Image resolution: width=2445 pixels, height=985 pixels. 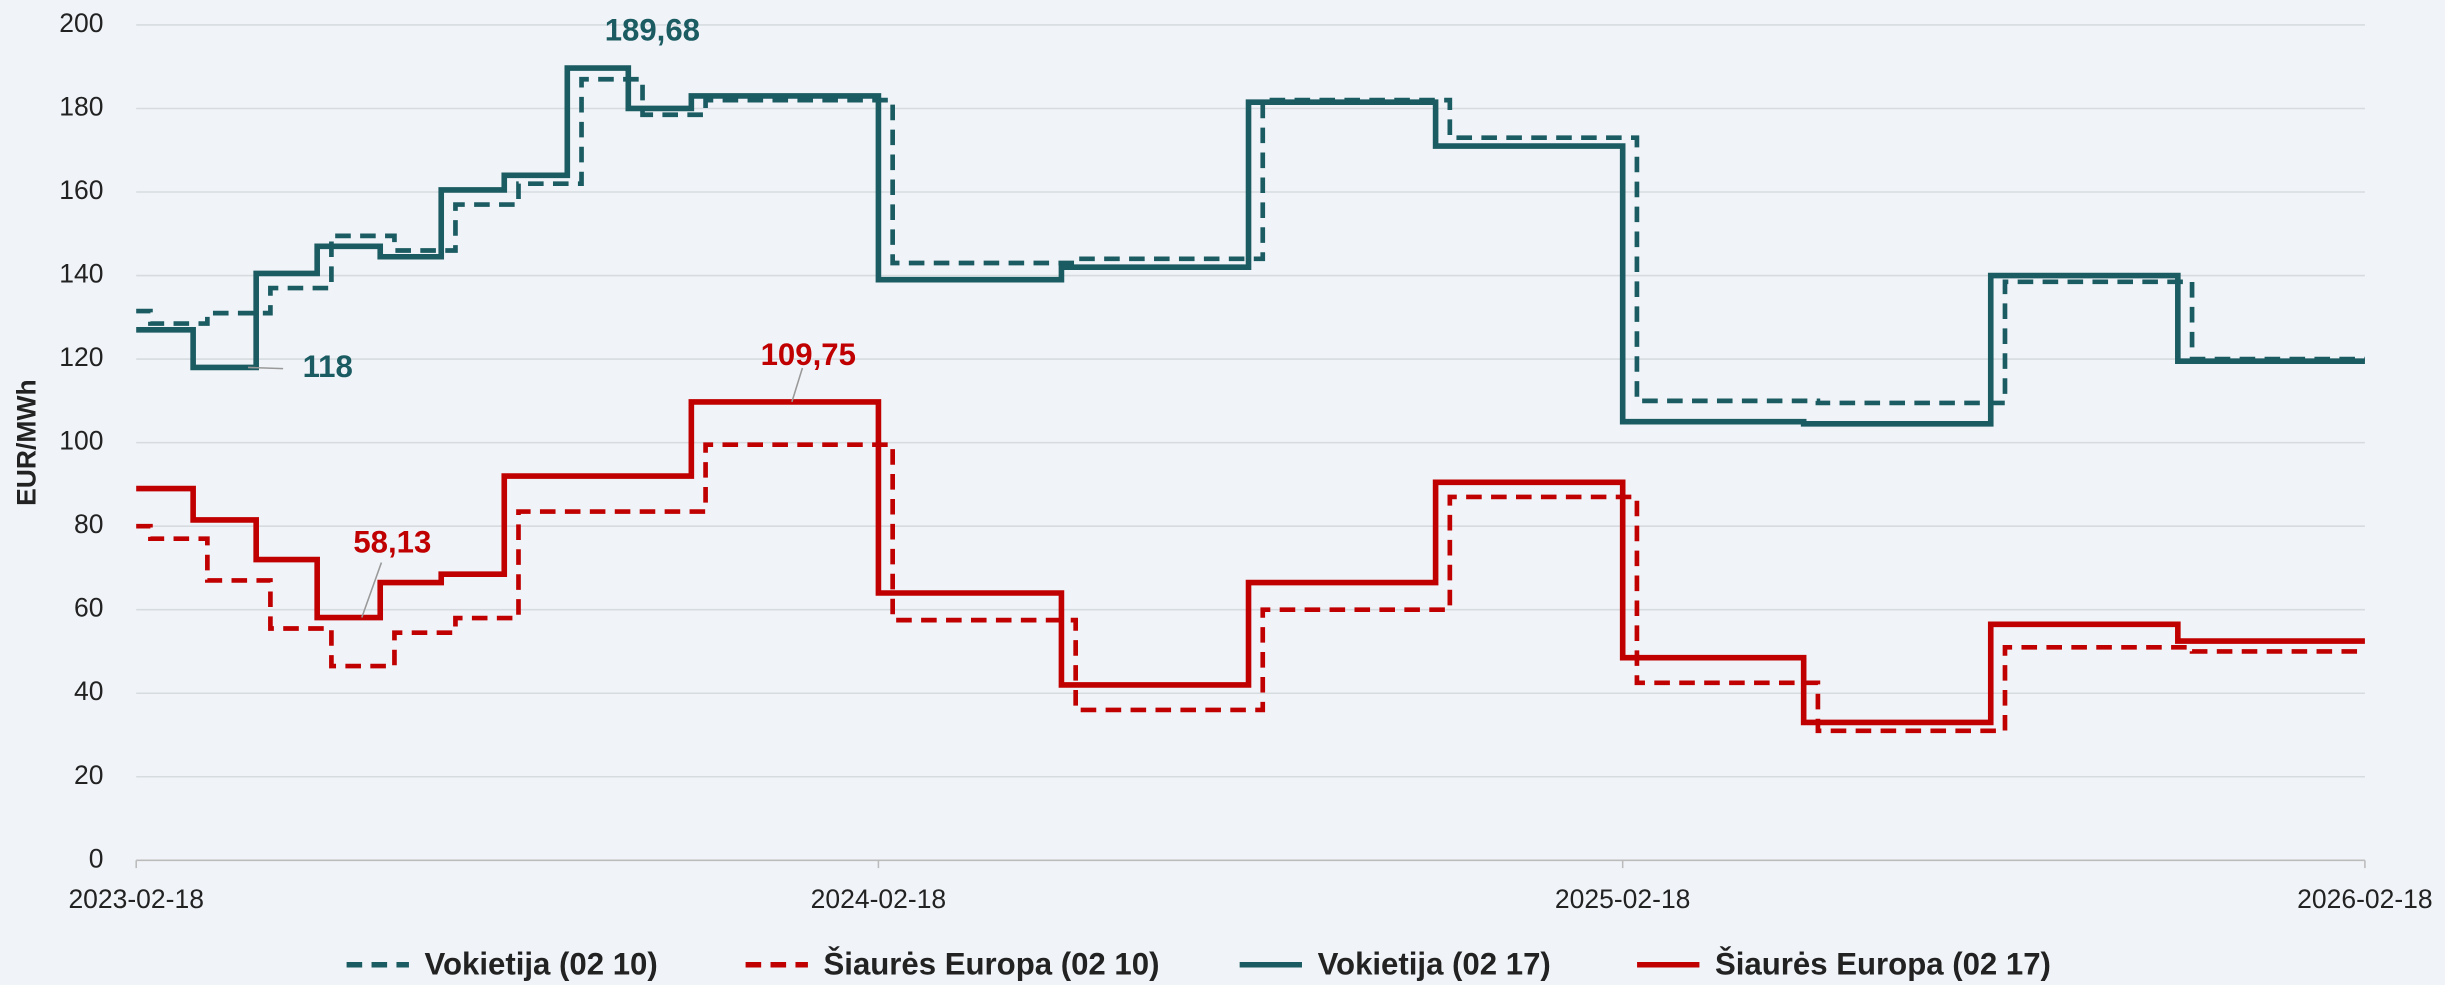 What do you see at coordinates (1434, 964) in the screenshot?
I see `legend-label: Vokietija (02 17)` at bounding box center [1434, 964].